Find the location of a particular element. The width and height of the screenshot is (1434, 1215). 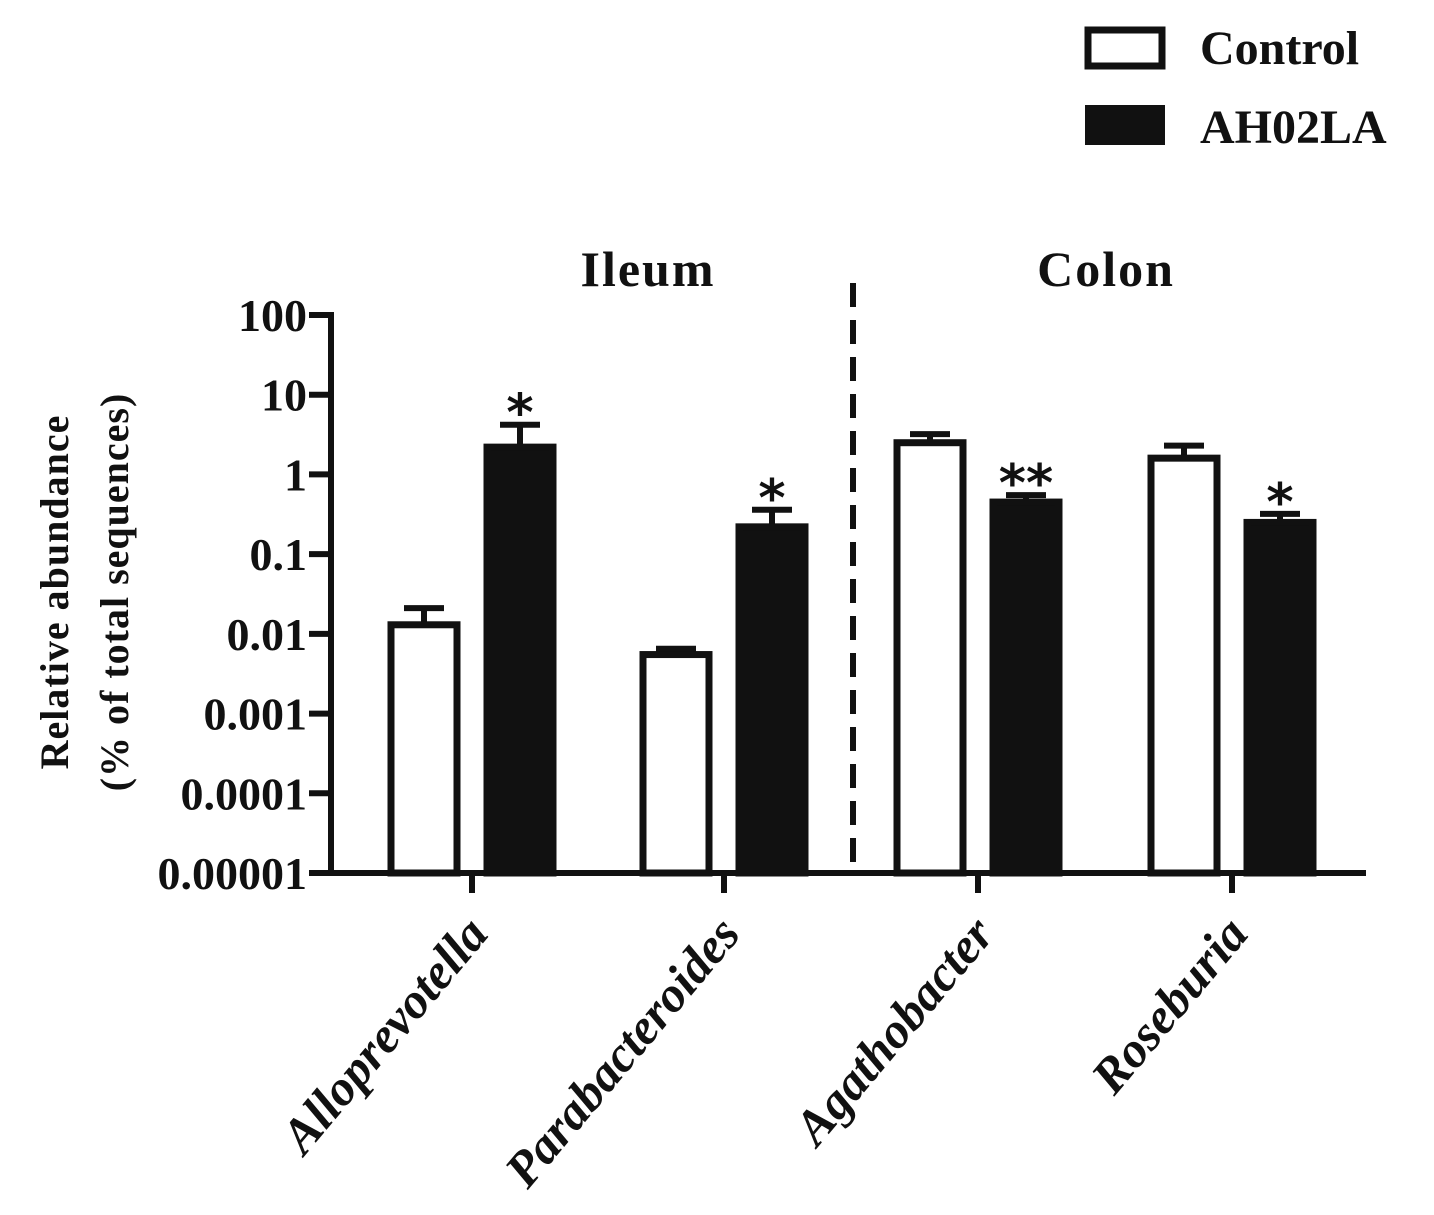

region-label-colon: Colon is located at coordinates (1106, 269).